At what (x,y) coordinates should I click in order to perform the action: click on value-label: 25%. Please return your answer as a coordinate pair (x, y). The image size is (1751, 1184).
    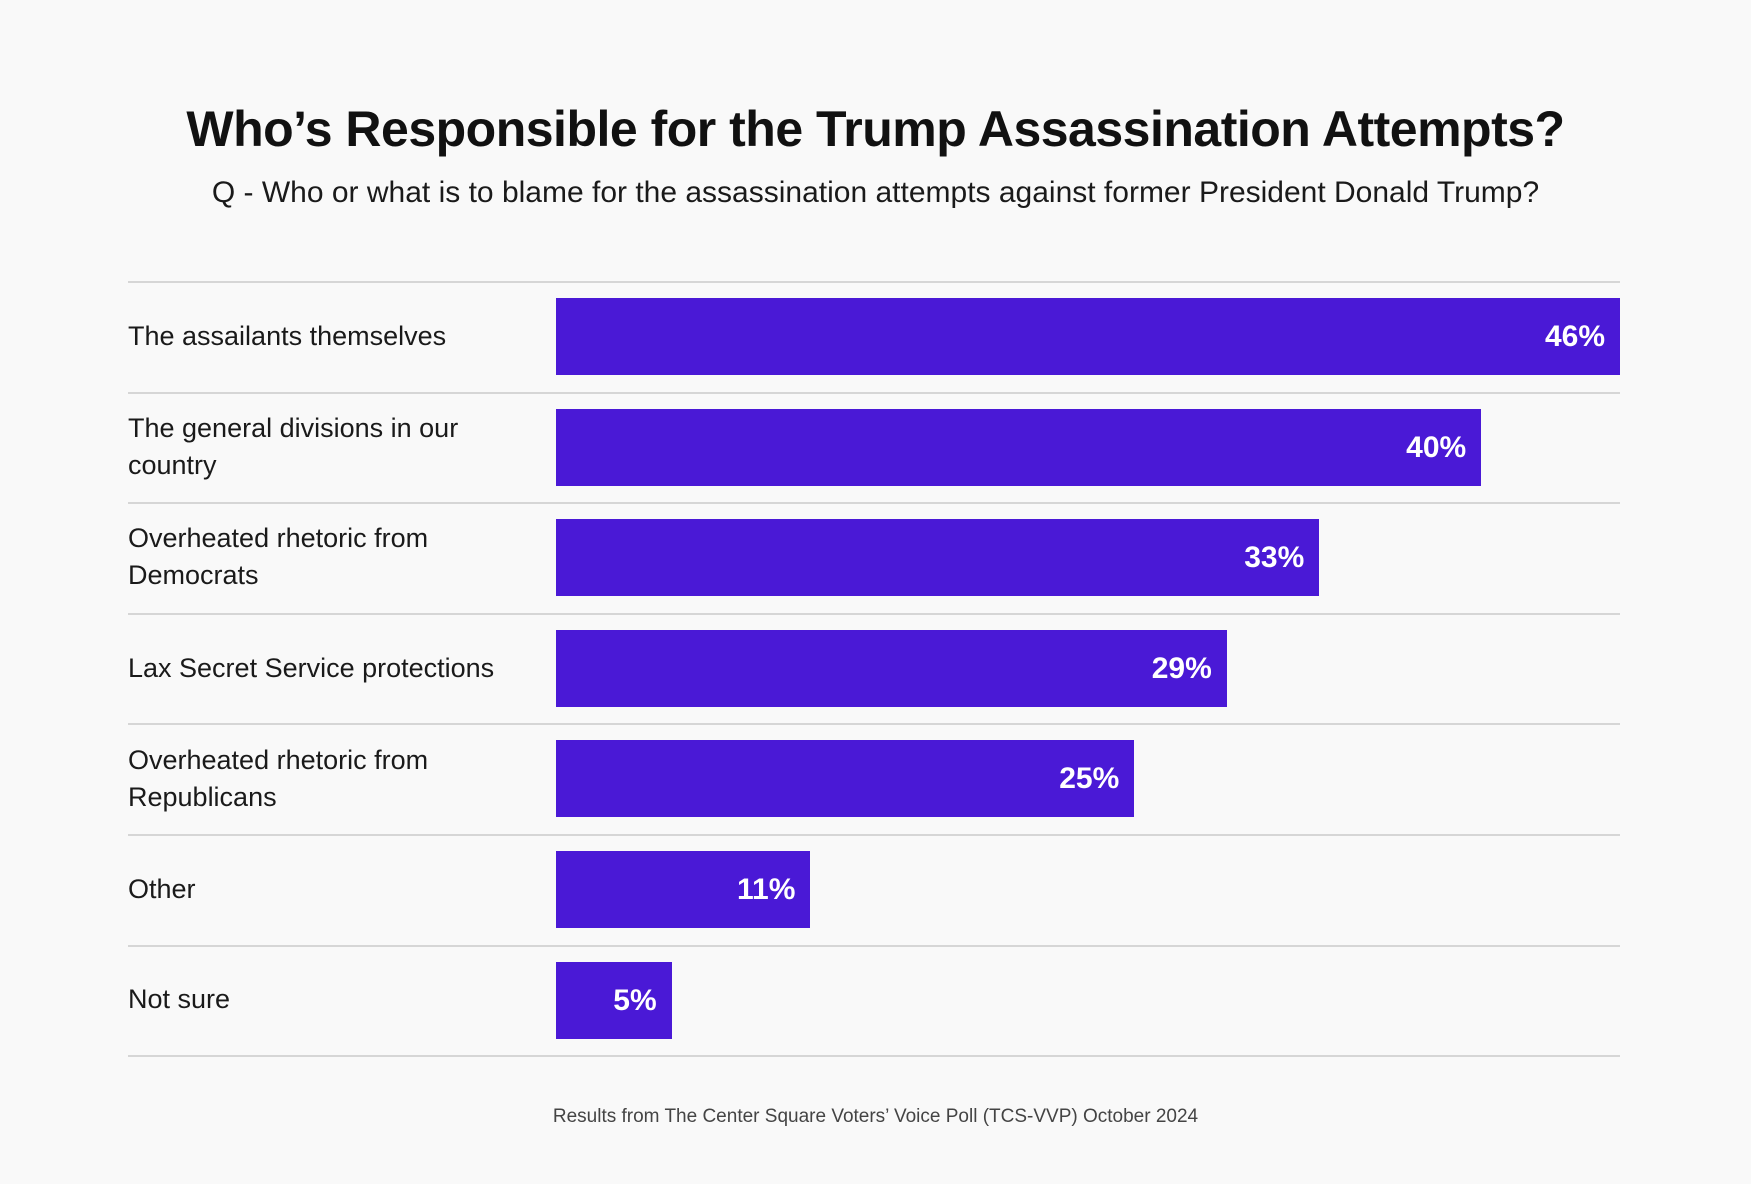
    Looking at the image, I should click on (1089, 779).